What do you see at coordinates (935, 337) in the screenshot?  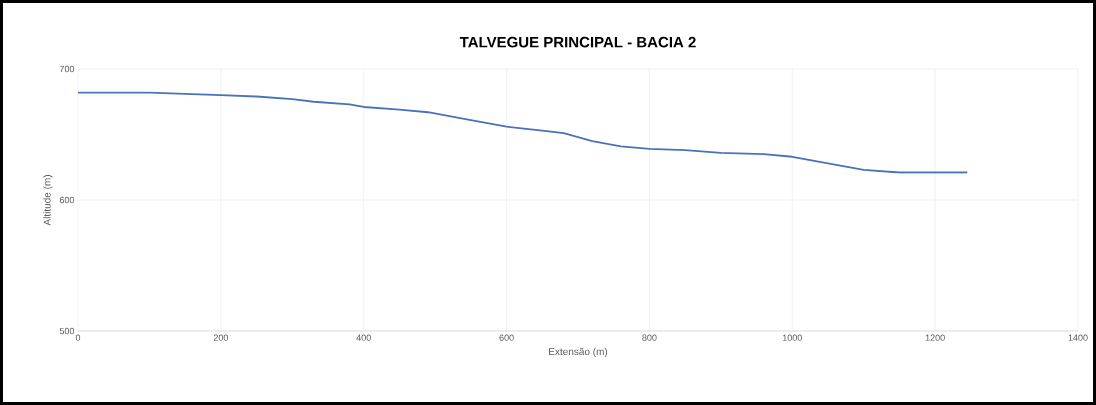 I see `x-tick-label: 1200` at bounding box center [935, 337].